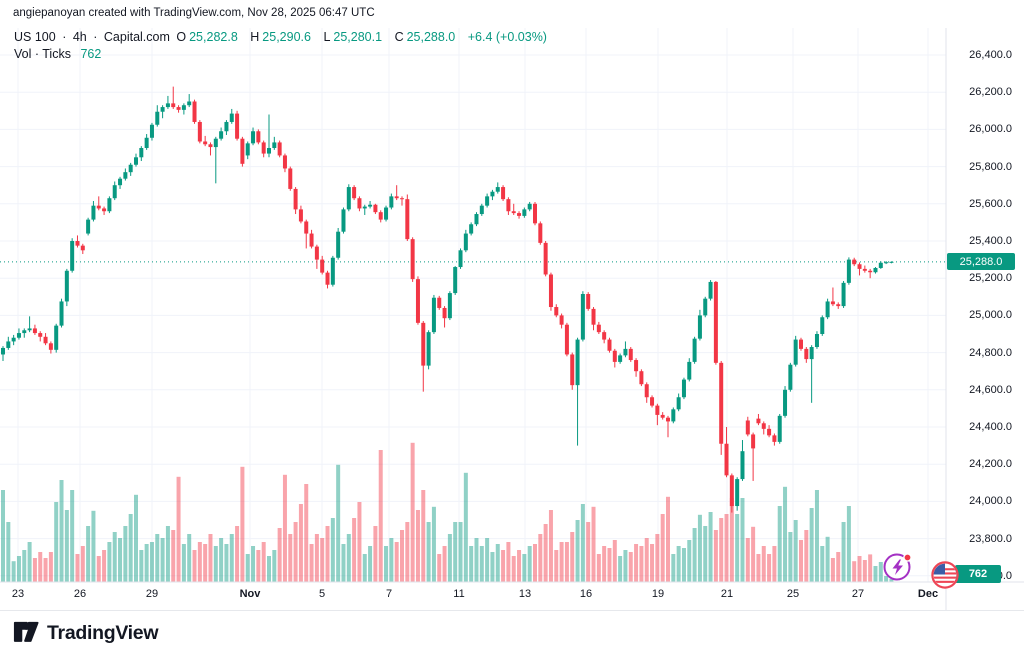  Describe the element at coordinates (136, 37) in the screenshot. I see `exchange-label: Capital.com` at that location.